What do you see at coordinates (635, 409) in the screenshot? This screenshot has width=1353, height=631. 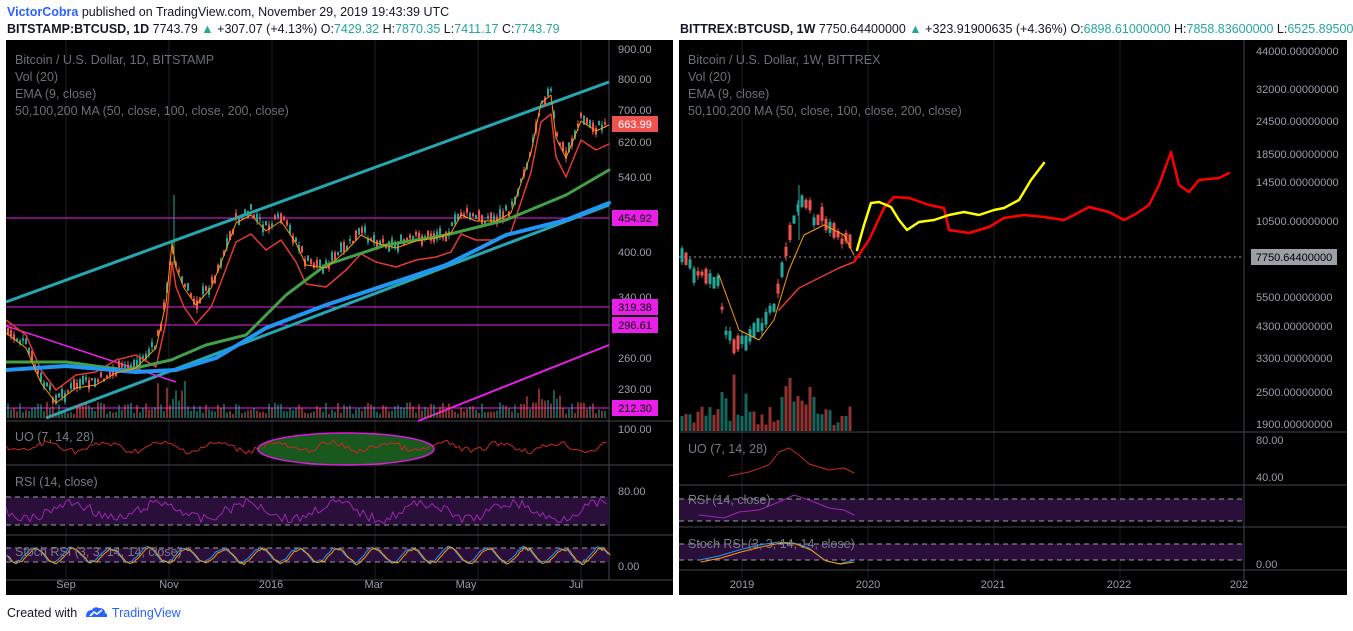 I see `level-tag-text: 212.30` at bounding box center [635, 409].